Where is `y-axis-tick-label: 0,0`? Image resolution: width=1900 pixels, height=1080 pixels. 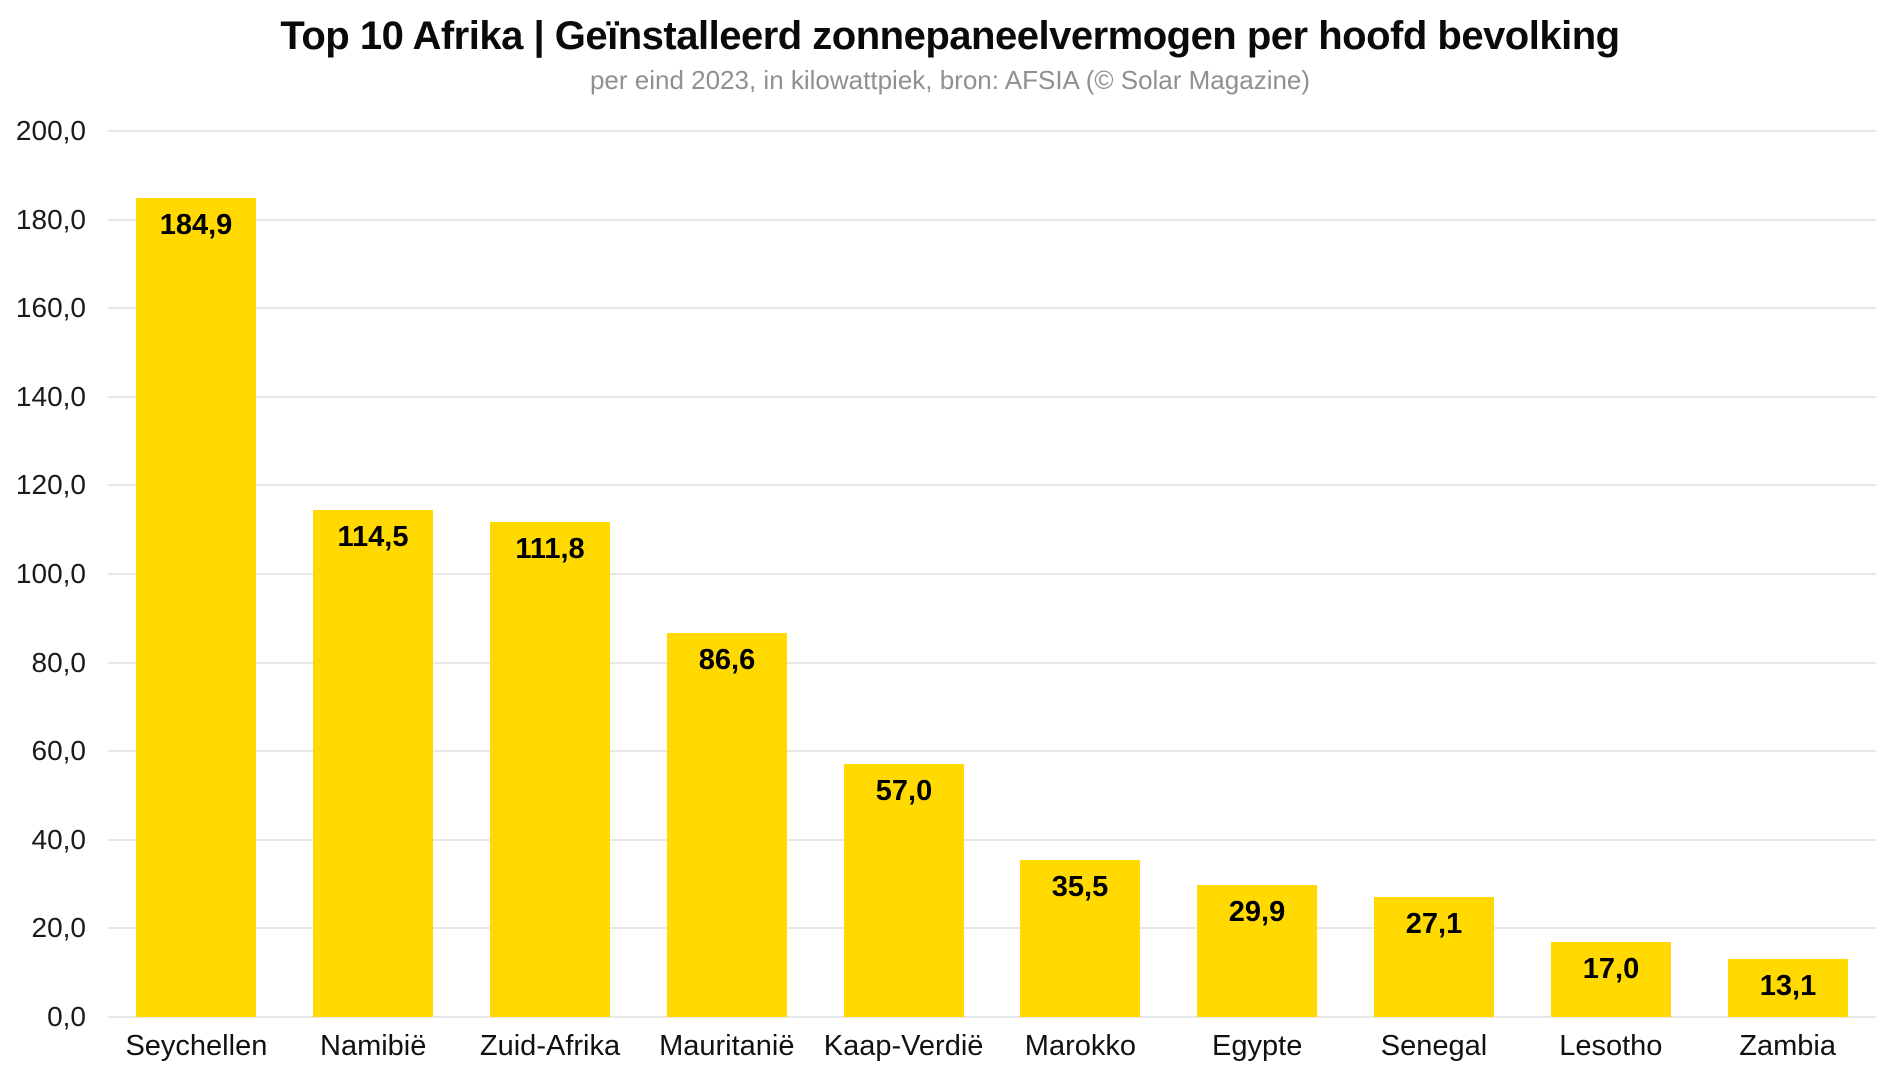
y-axis-tick-label: 0,0 is located at coordinates (66, 1016).